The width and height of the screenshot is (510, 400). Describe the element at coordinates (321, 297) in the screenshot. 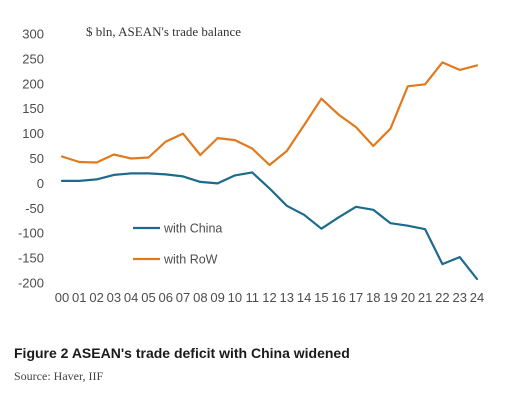

I see `x-tick-label: 15` at that location.